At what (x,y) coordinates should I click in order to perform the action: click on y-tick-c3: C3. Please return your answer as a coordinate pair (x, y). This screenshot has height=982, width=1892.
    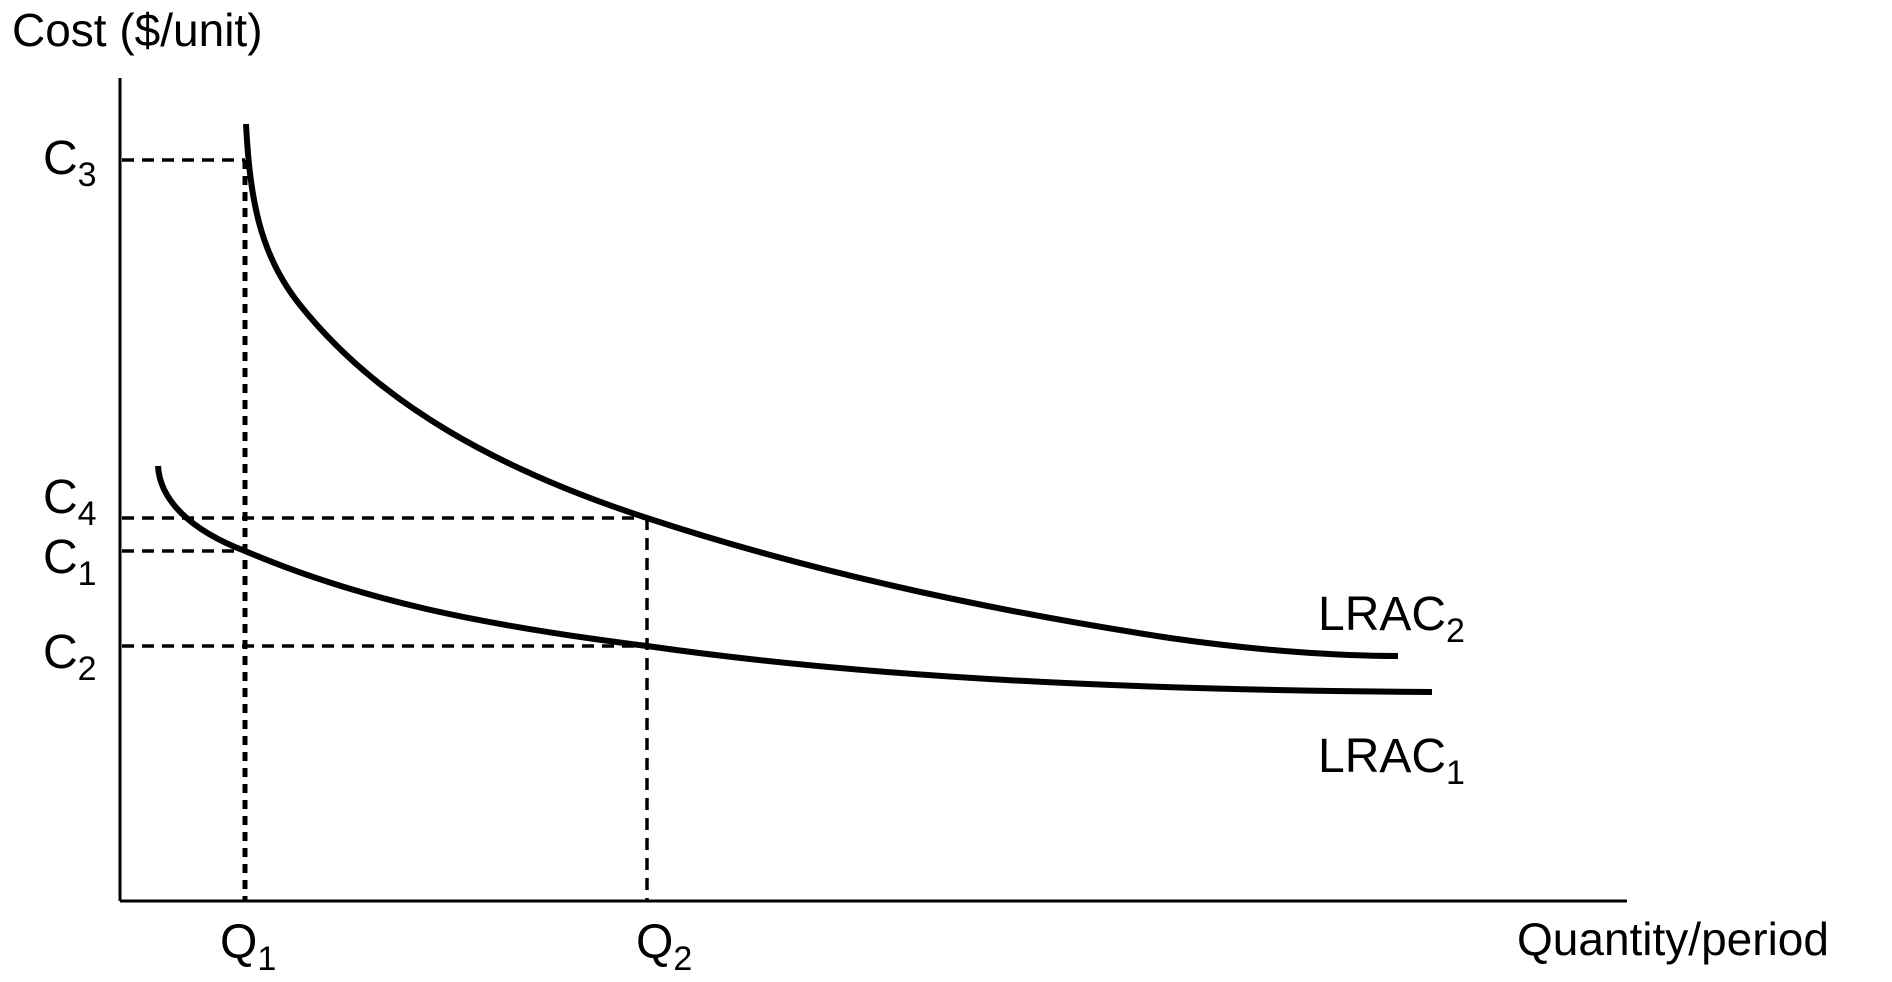
    Looking at the image, I should click on (70, 163).